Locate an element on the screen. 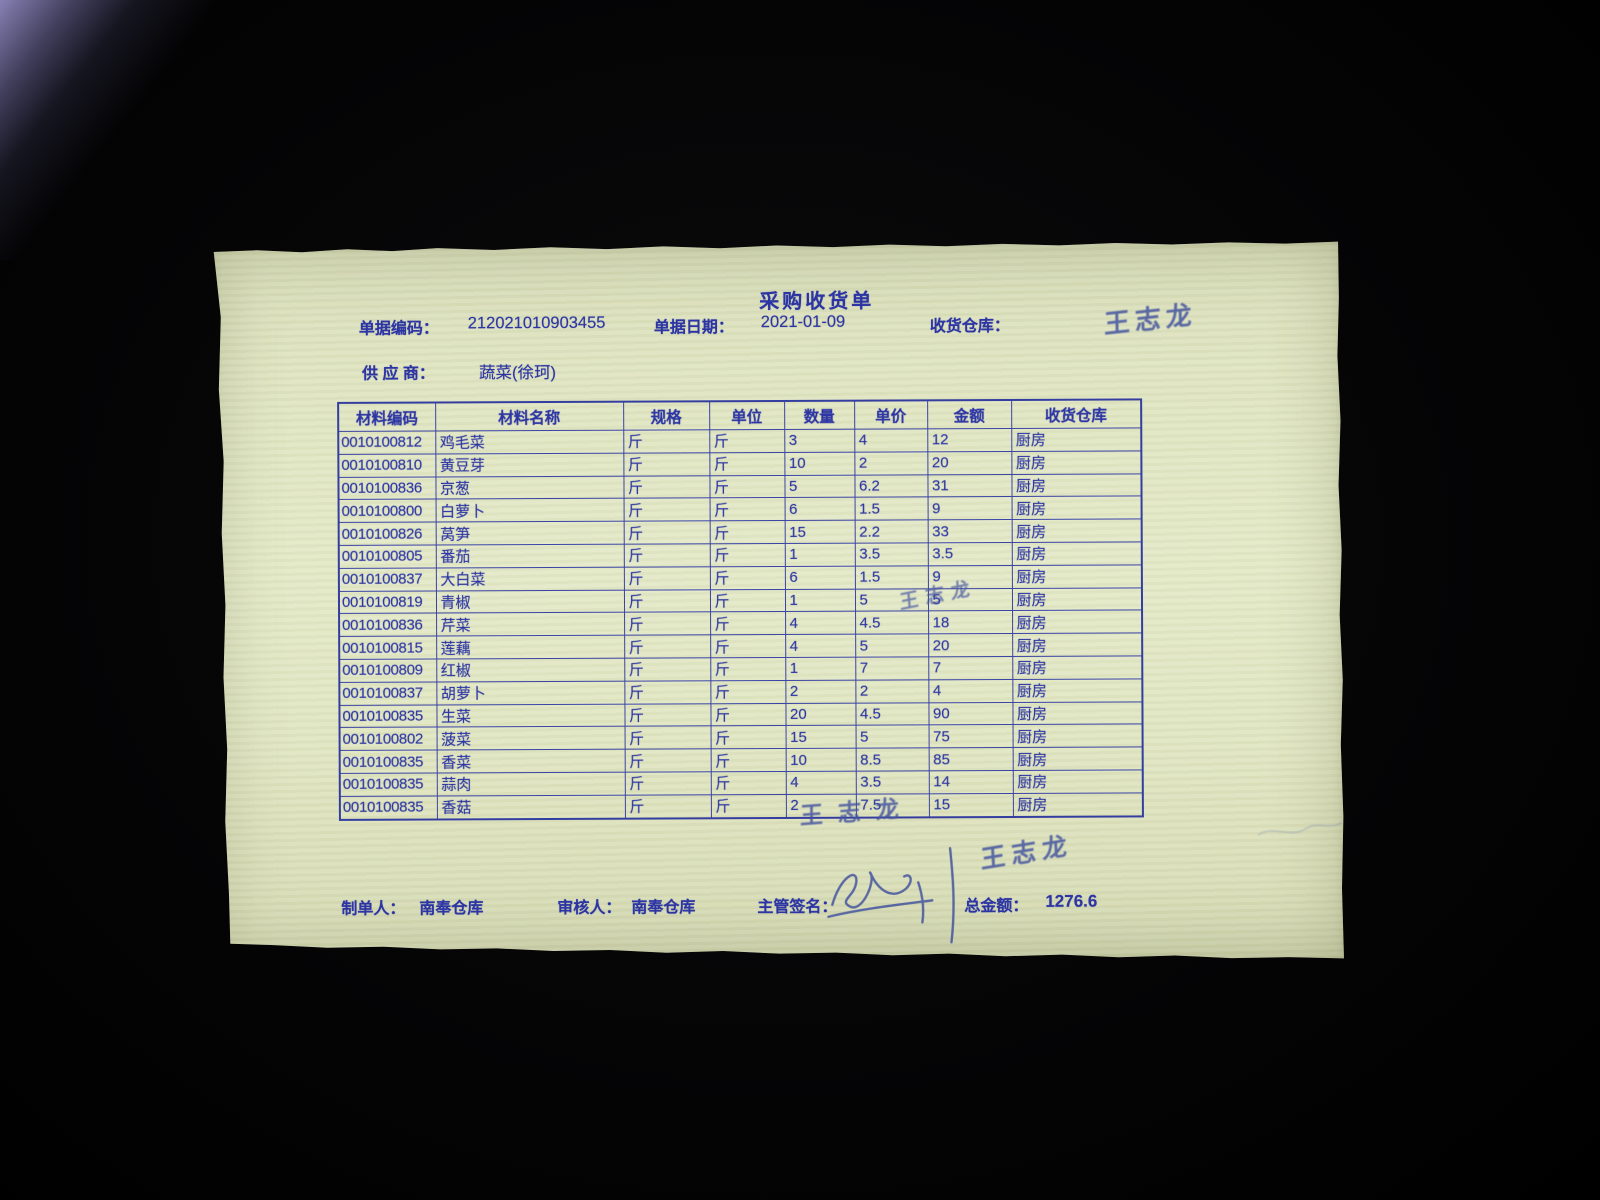  cell-unit-price: 3.5 is located at coordinates (891, 554).